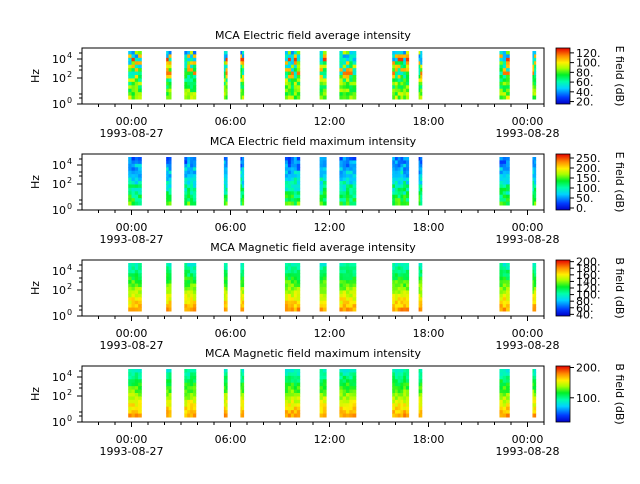 This screenshot has height=484, width=640. Describe the element at coordinates (528, 239) in the screenshot. I see `x-tick-date: 1993-08-28` at that location.